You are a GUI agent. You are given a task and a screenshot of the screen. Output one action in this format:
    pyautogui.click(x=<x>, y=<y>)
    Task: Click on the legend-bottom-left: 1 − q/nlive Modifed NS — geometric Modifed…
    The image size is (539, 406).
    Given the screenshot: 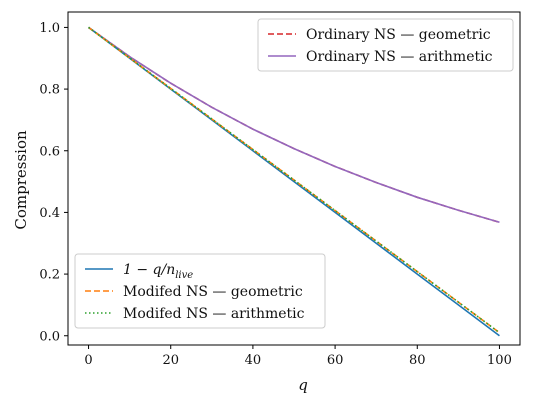 What is the action you would take?
    pyautogui.click(x=200, y=291)
    